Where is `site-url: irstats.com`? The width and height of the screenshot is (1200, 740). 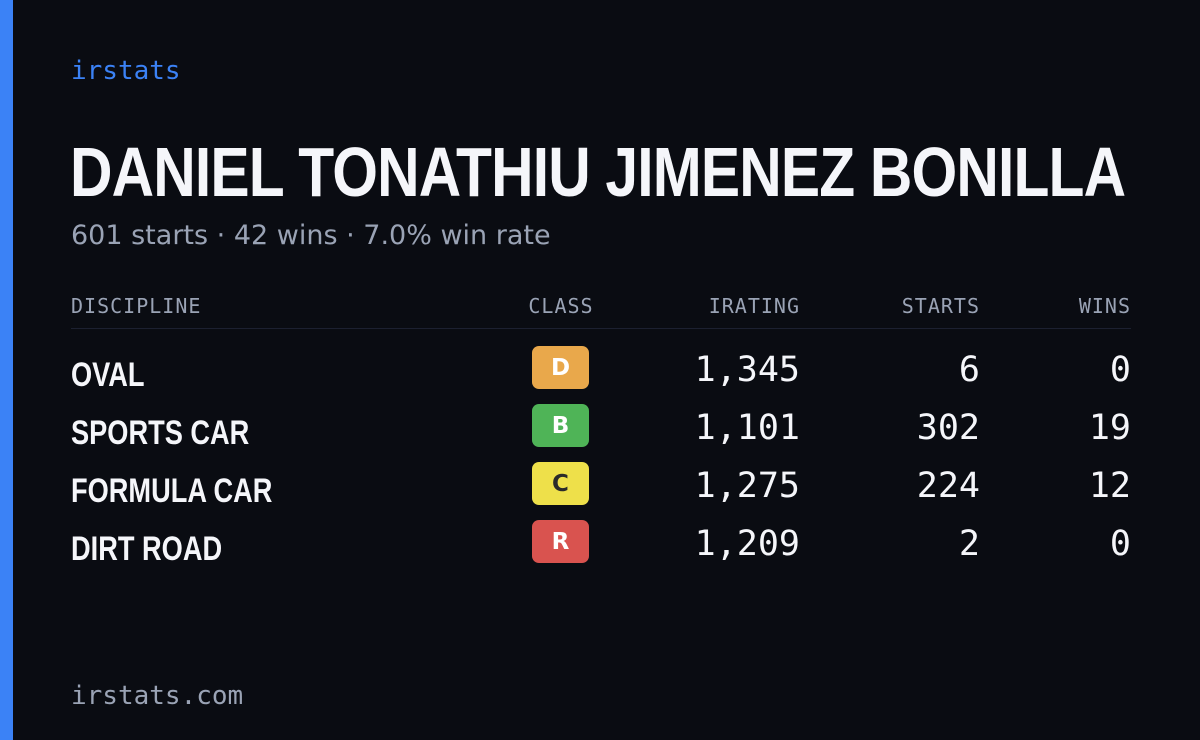 site-url: irstats.com is located at coordinates (157, 696).